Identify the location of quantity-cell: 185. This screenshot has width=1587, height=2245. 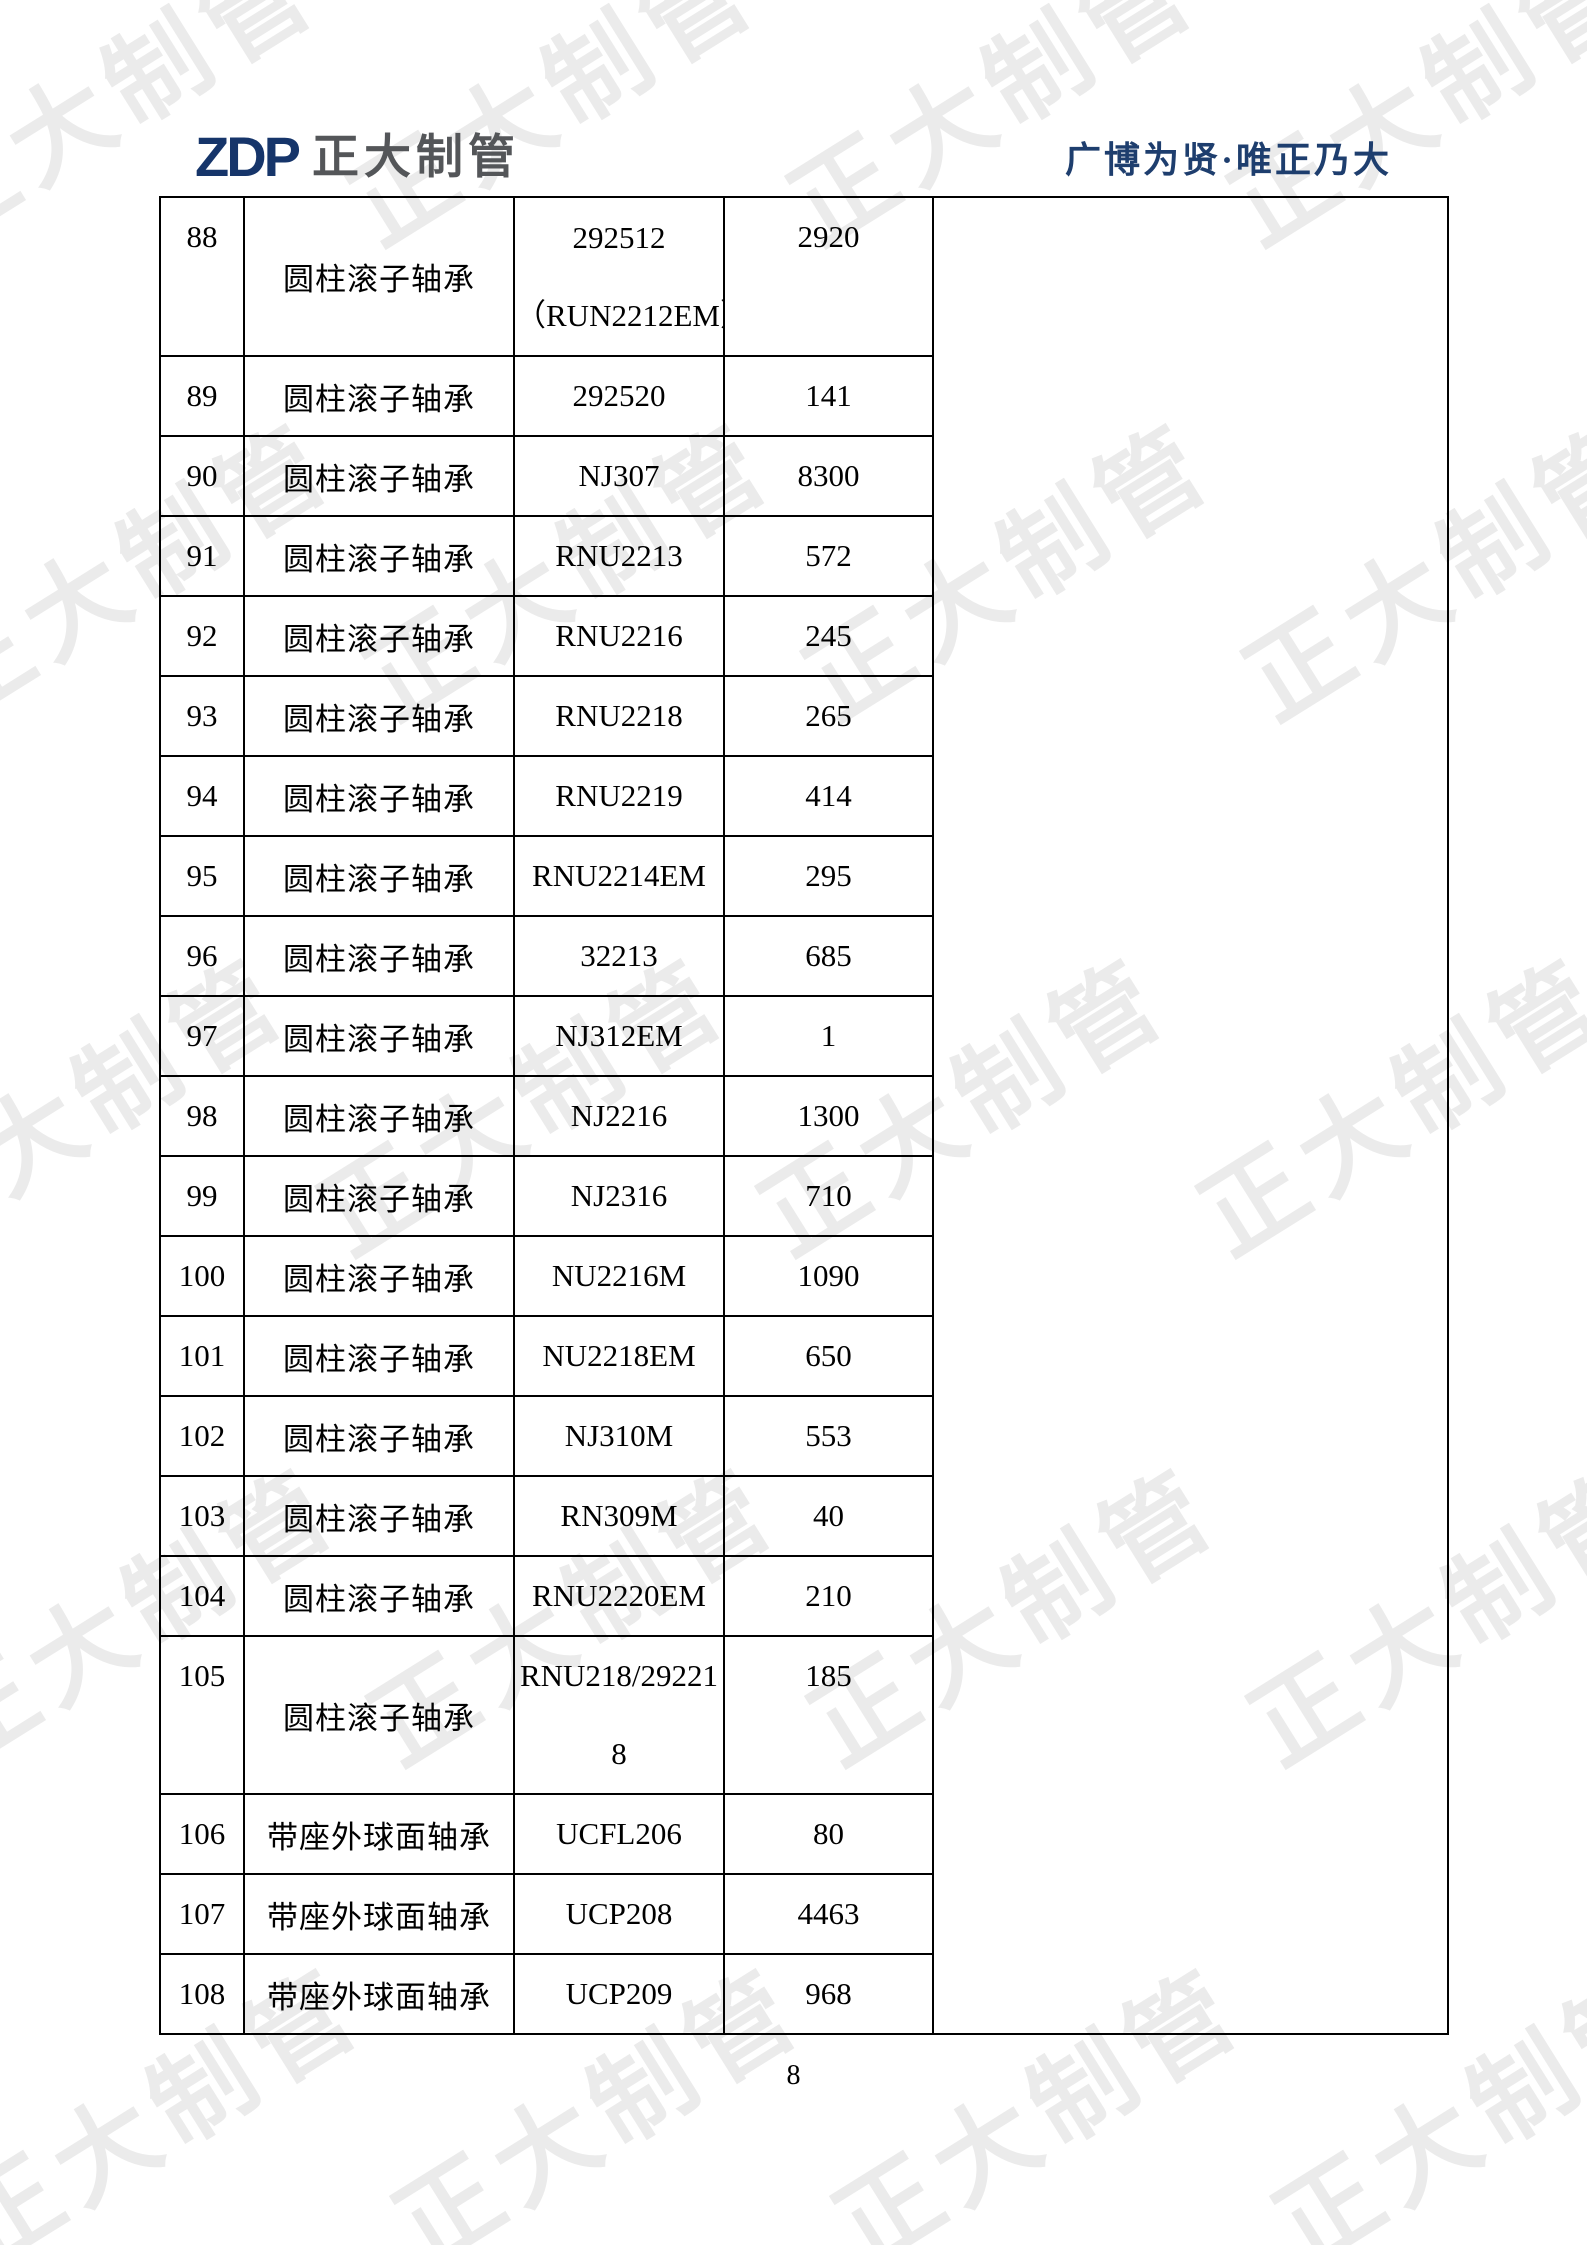
(828, 1715).